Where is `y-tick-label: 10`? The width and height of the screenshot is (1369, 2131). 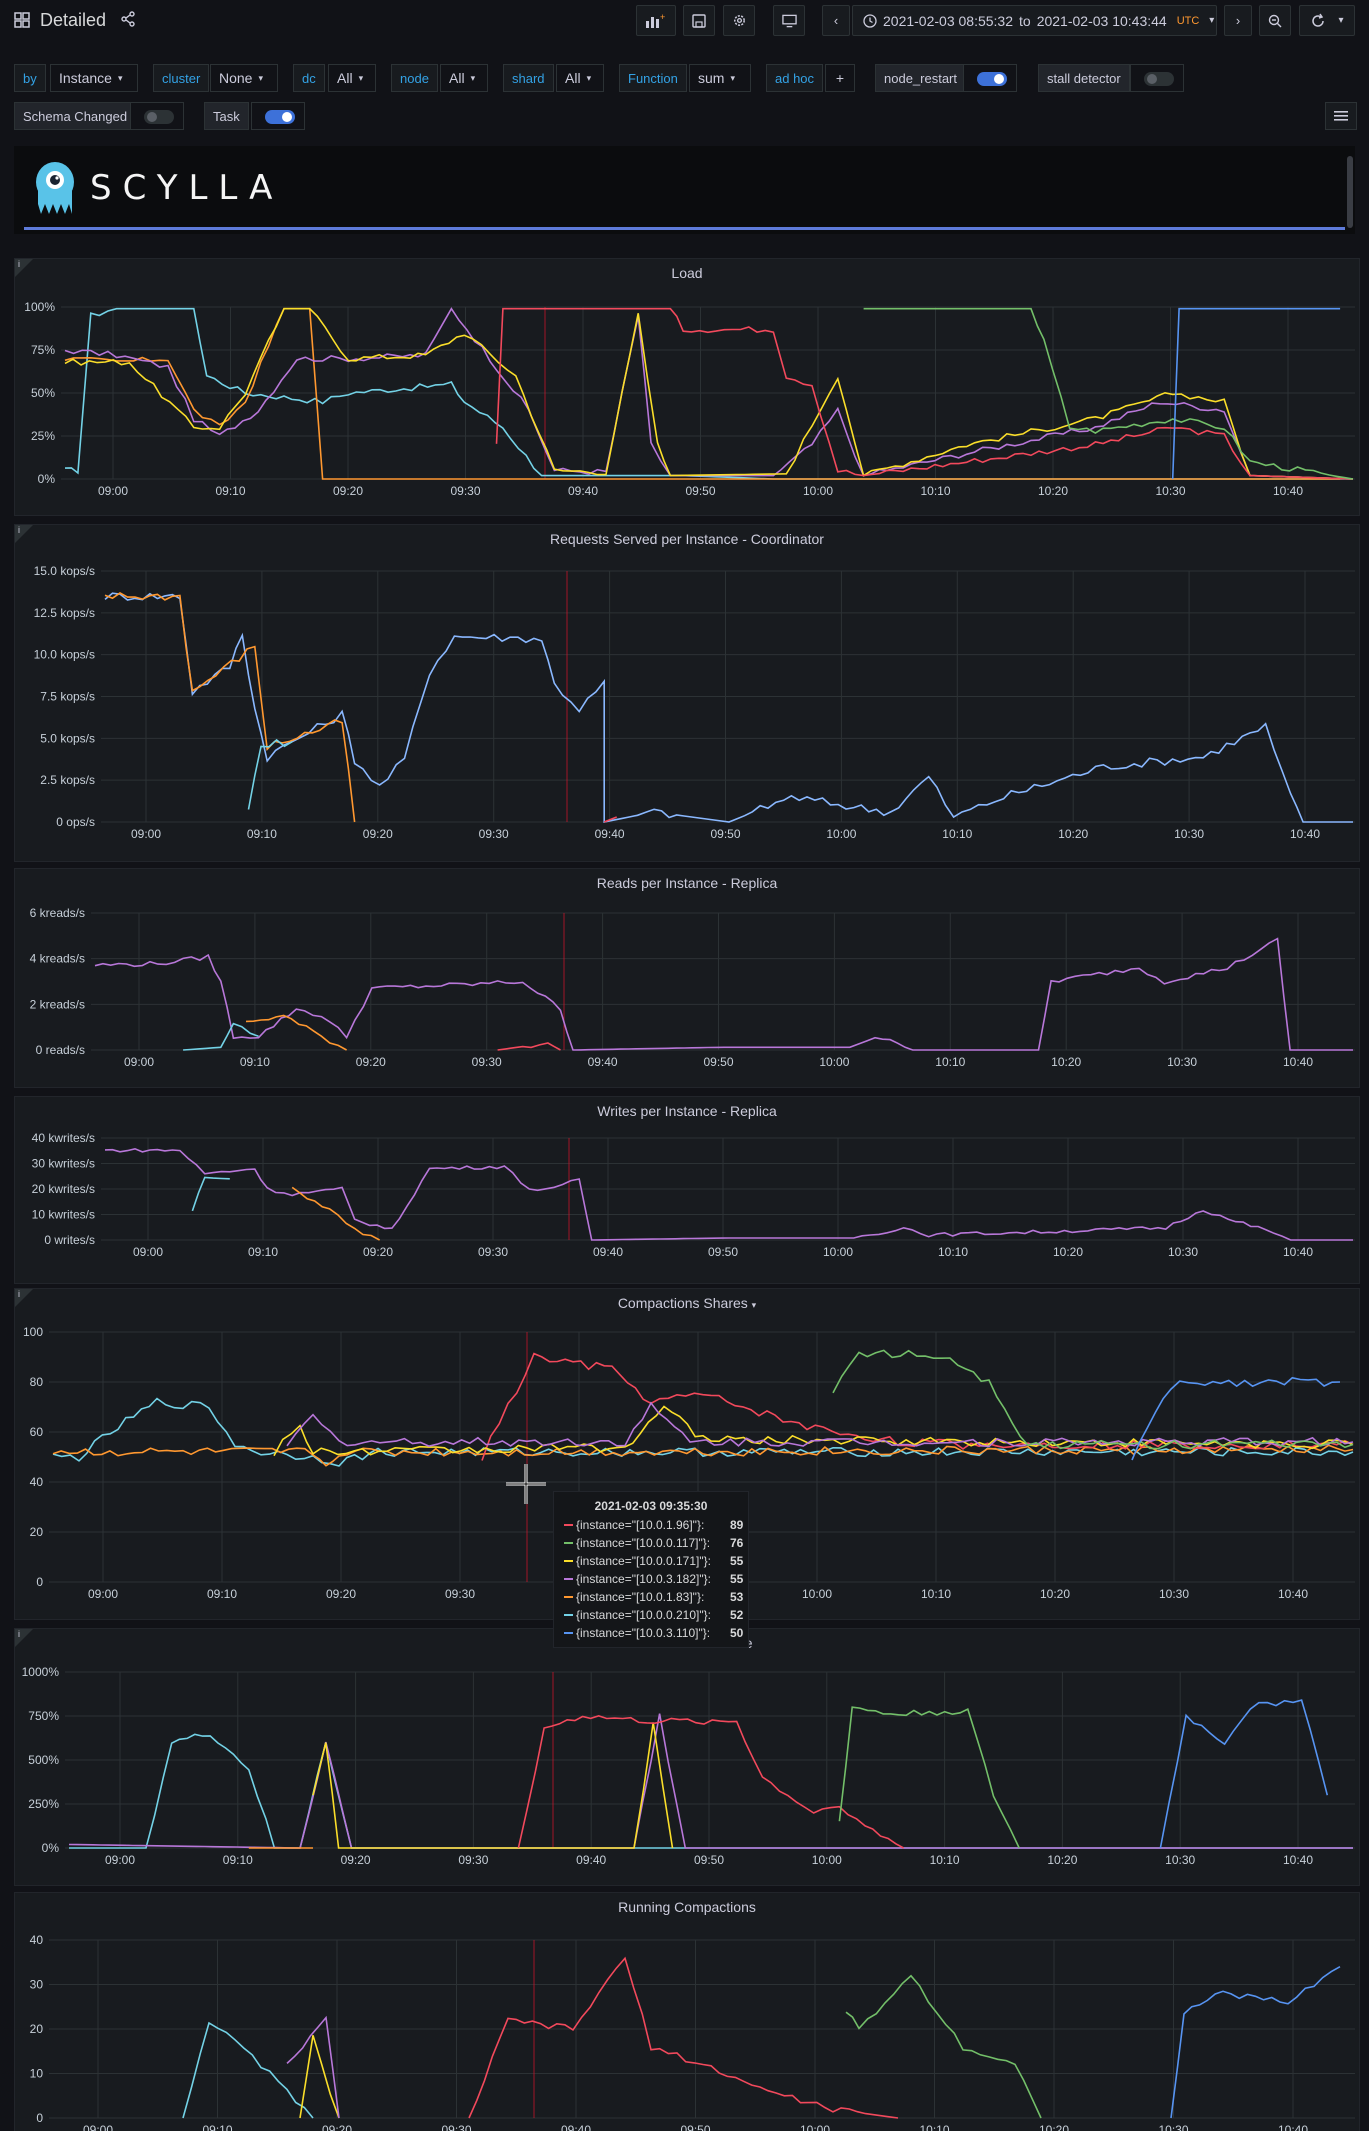 y-tick-label: 10 is located at coordinates (37, 2074).